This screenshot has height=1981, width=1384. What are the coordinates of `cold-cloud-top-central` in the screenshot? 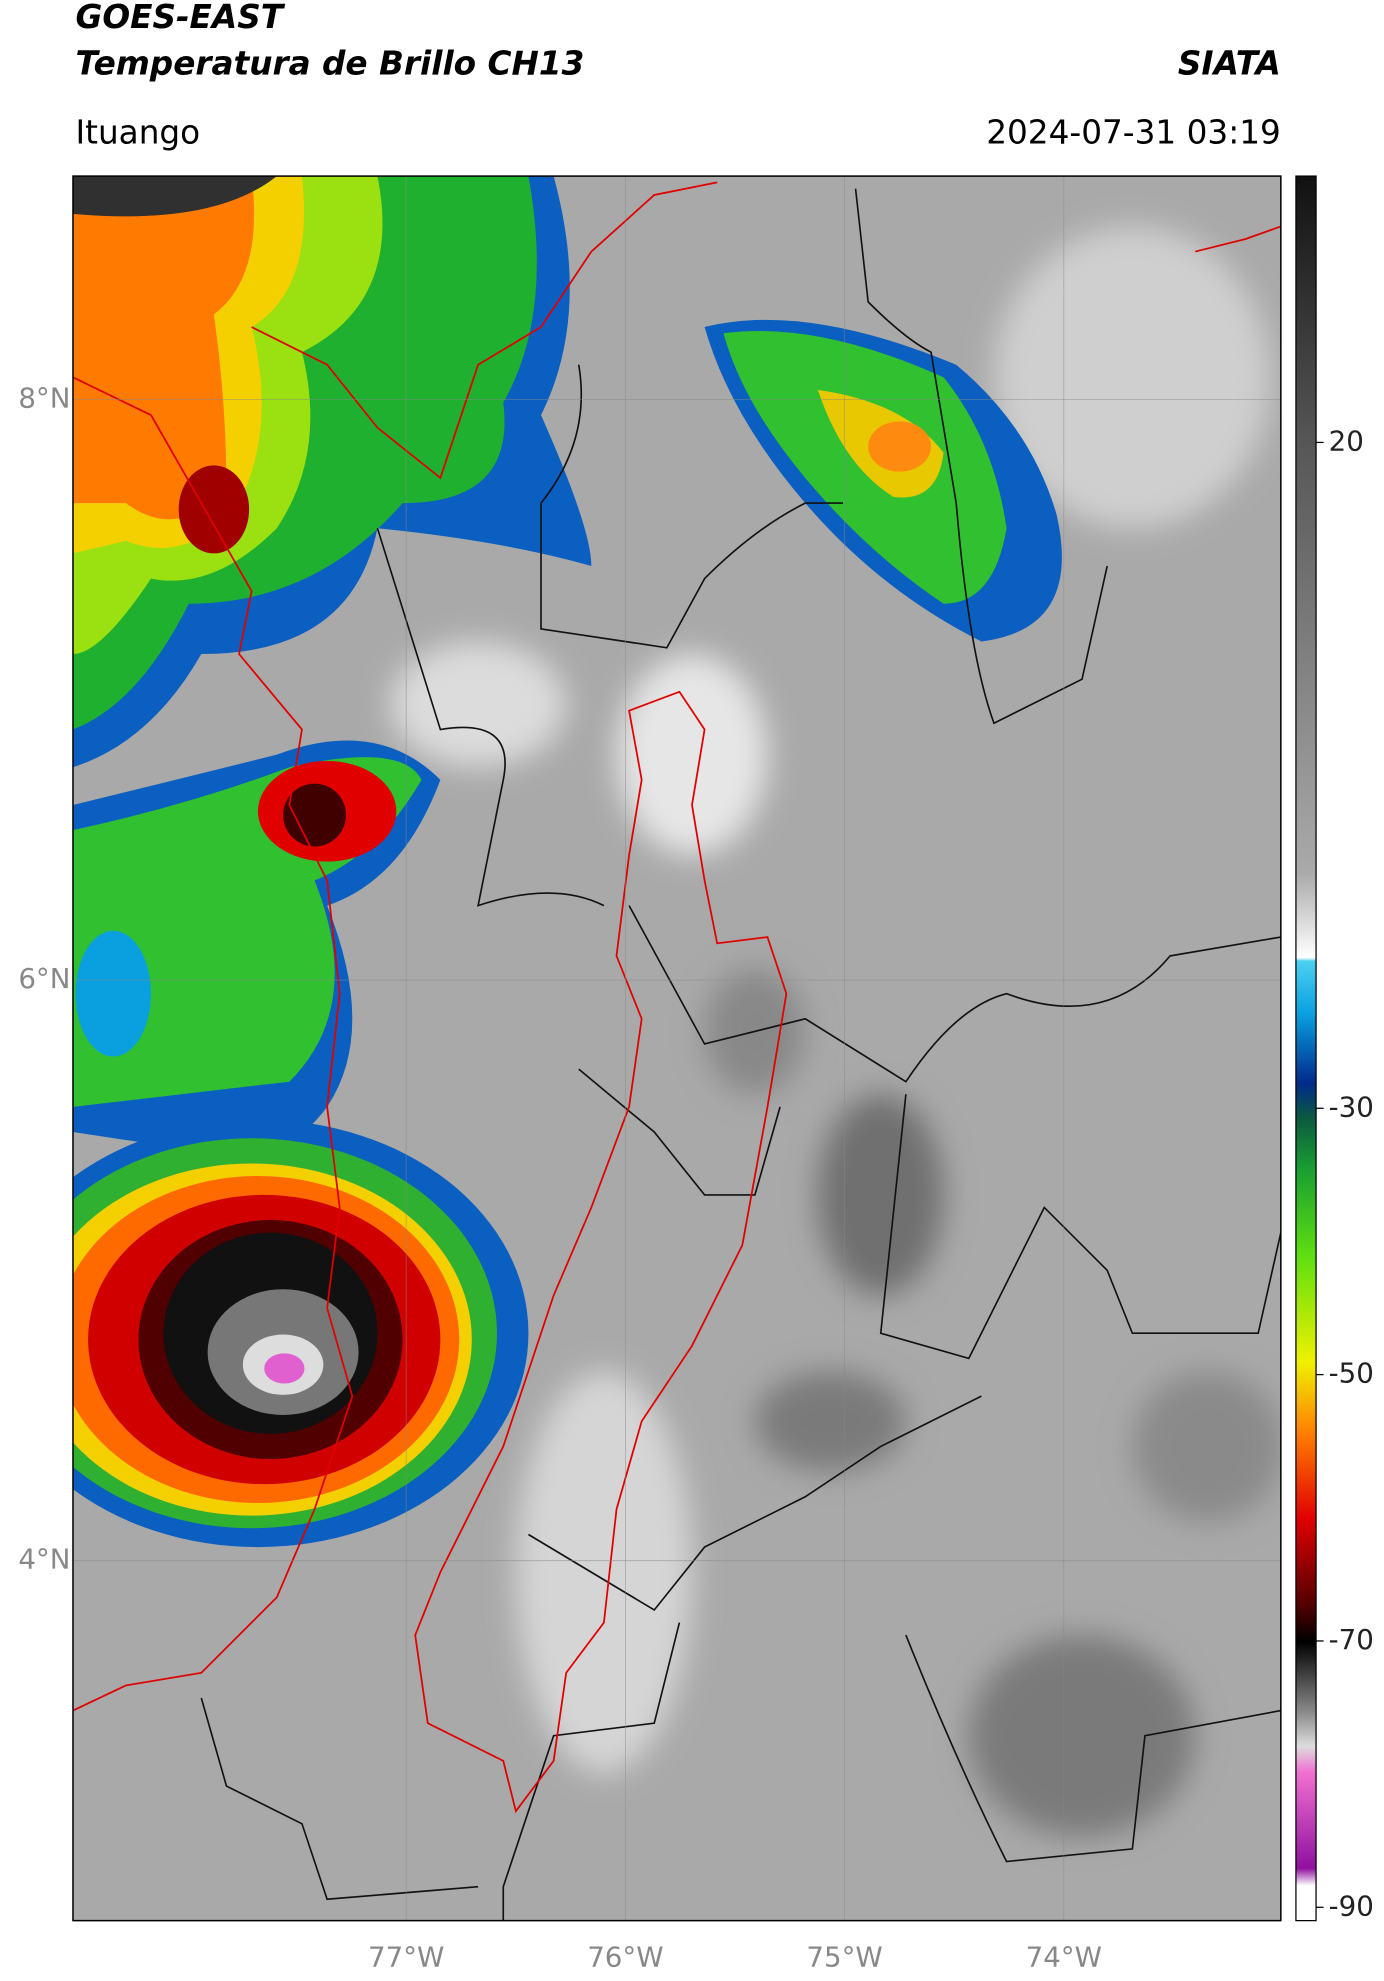 It's located at (256, 949).